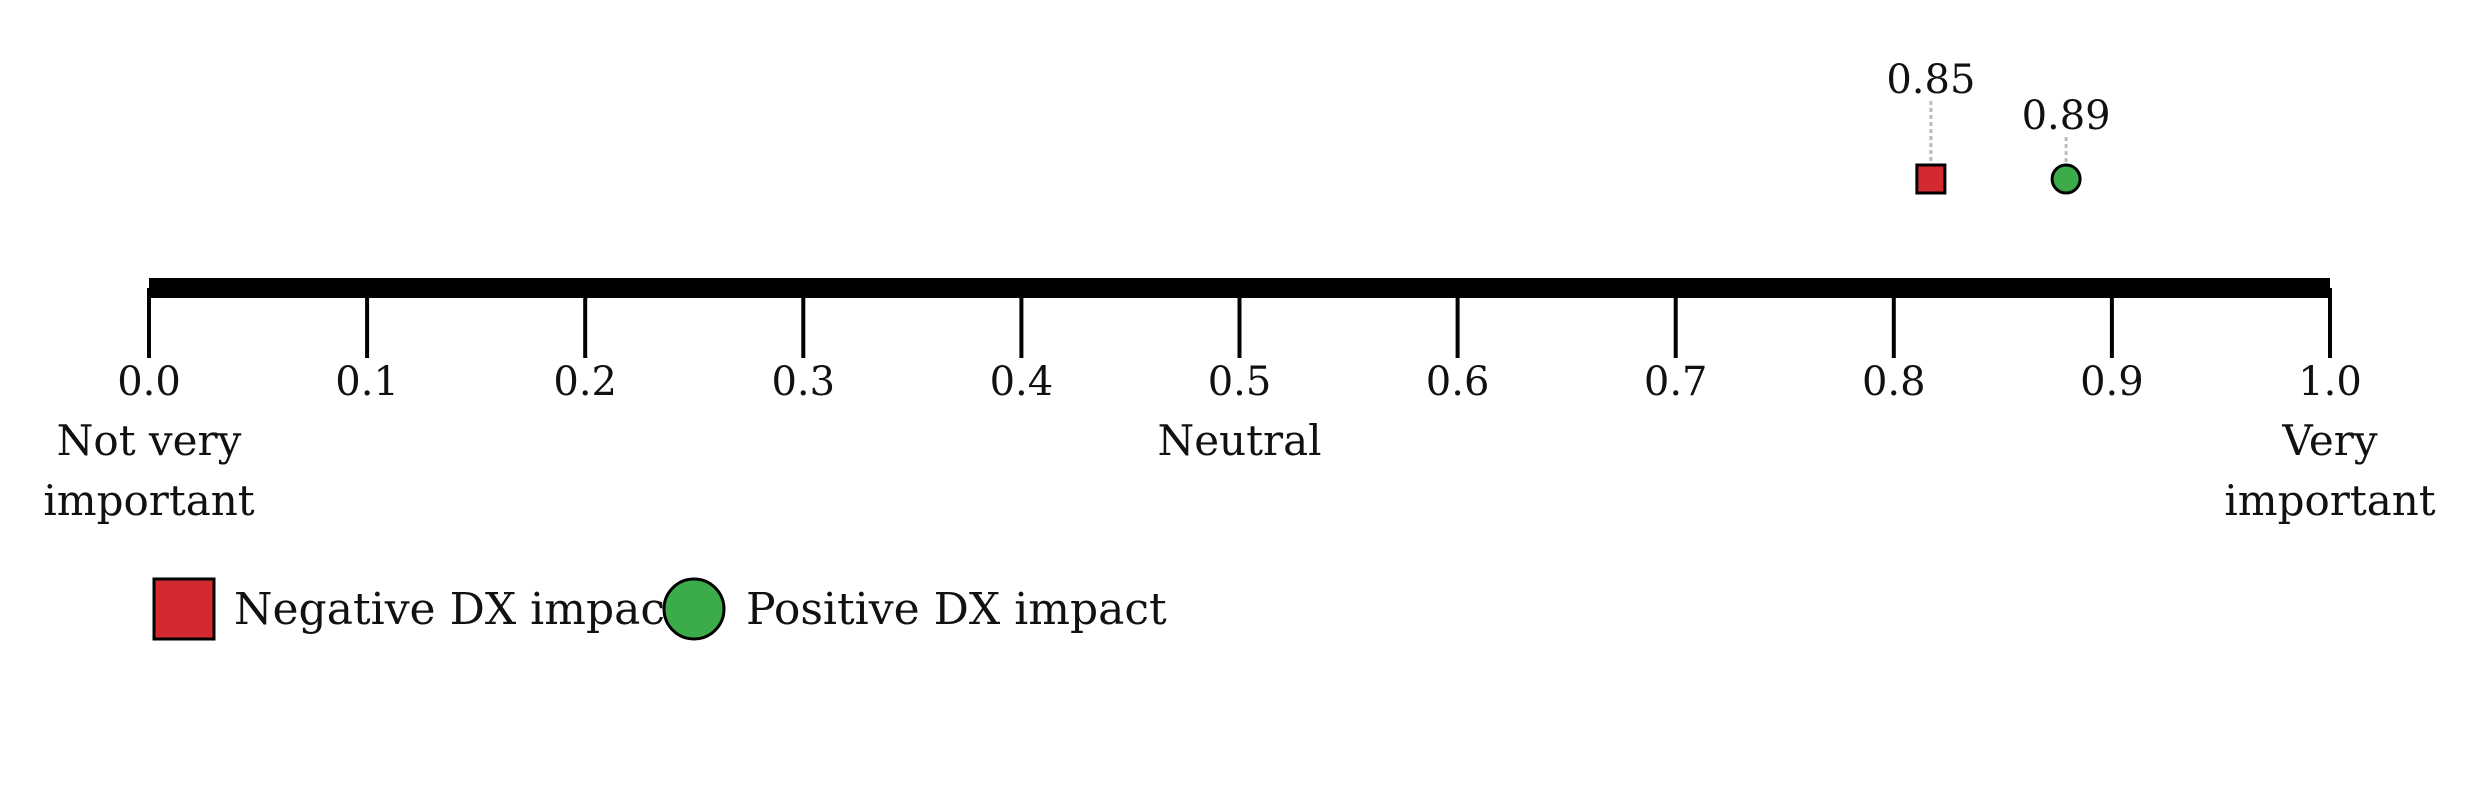 Image resolution: width=2480 pixels, height=792 pixels. What do you see at coordinates (1022, 382) in the screenshot?
I see `tick-label: 0.4` at bounding box center [1022, 382].